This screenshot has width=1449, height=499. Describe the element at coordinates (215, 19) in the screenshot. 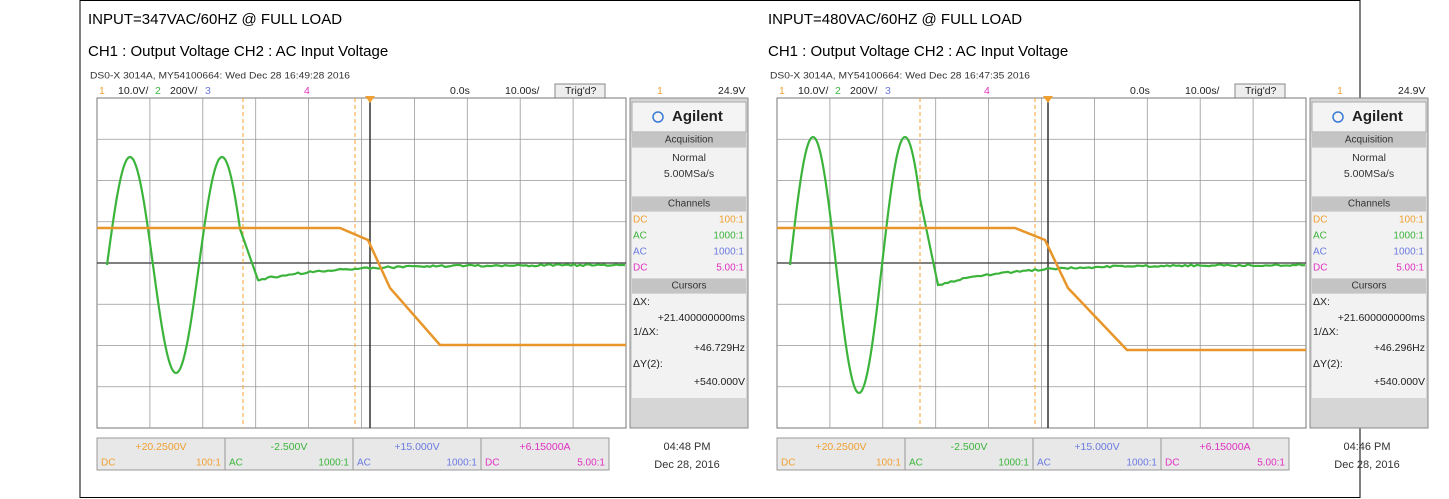

I see `panel-title: INPUT=347VAC/60HZ @ FULL LOAD` at that location.